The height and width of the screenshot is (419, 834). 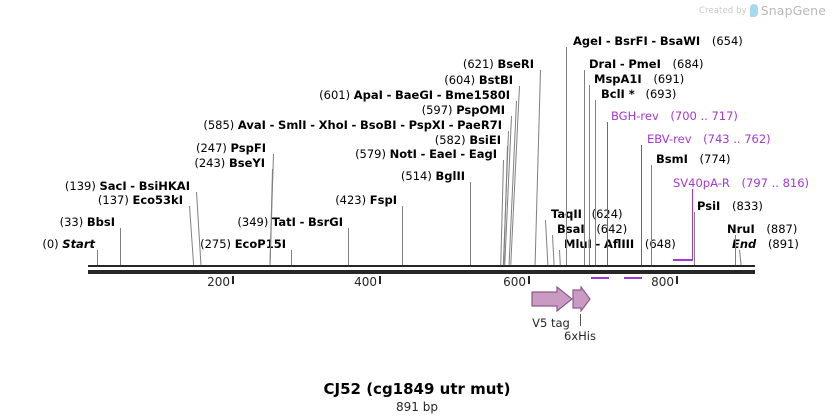 I want to click on site-label-pspomi: (597) PspOMI, so click(x=252, y=110).